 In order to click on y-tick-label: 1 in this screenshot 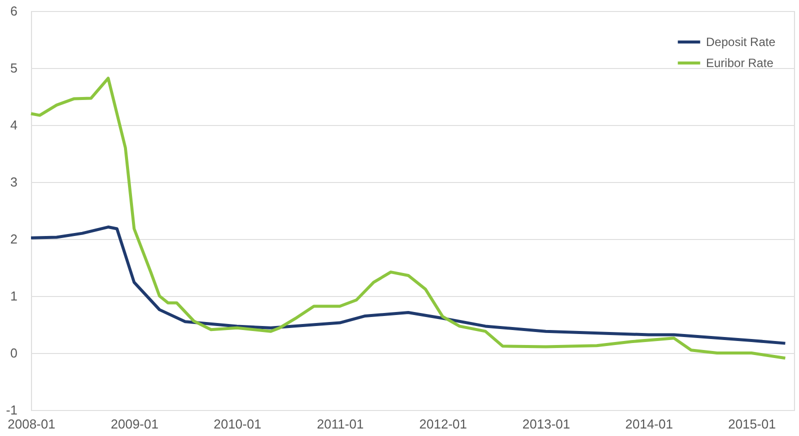, I will do `click(14, 296)`.